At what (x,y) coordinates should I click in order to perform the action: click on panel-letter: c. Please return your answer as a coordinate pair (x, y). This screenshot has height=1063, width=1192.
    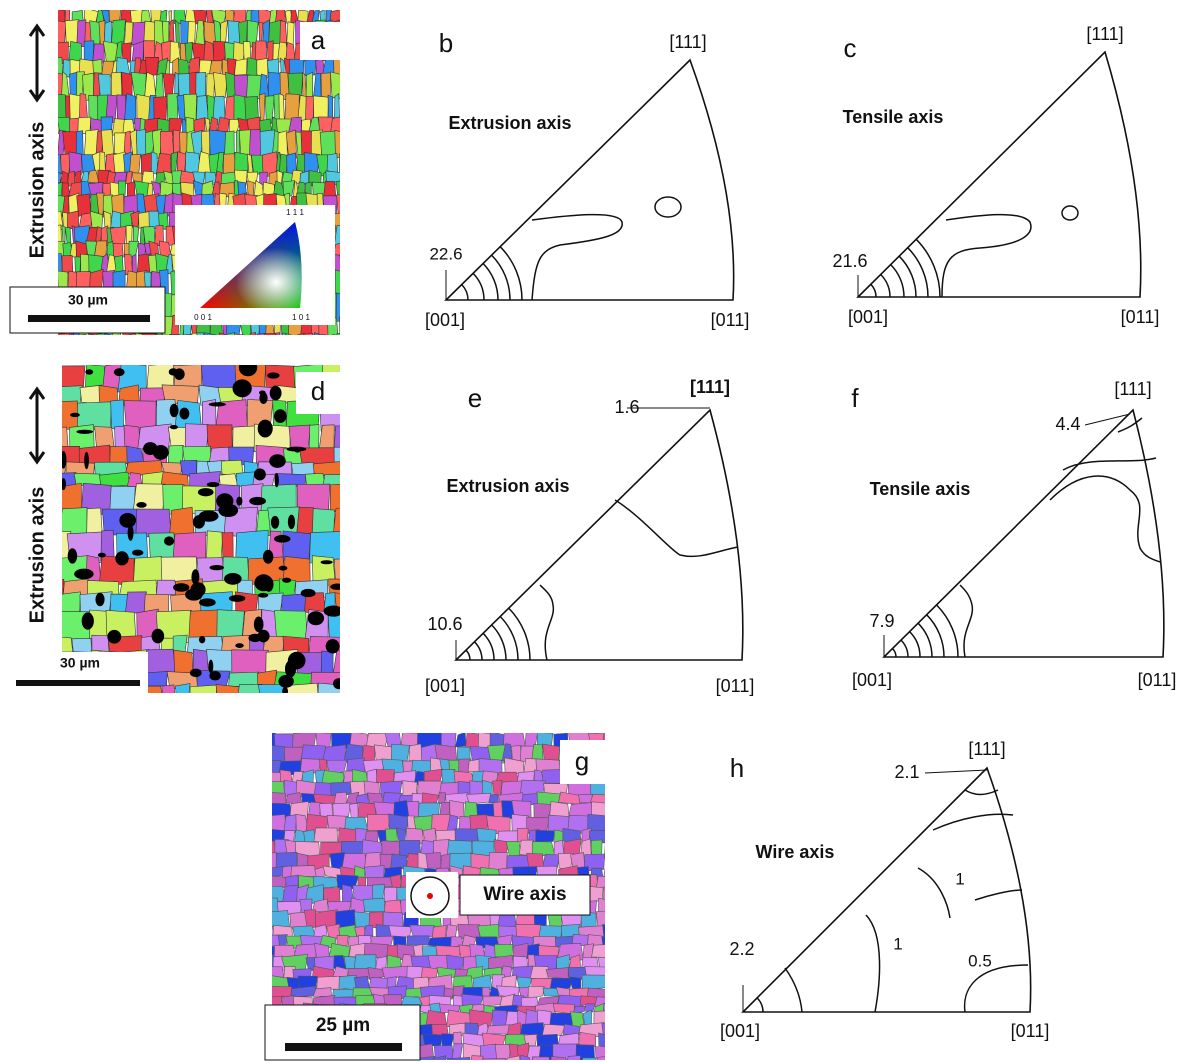
    Looking at the image, I should click on (850, 48).